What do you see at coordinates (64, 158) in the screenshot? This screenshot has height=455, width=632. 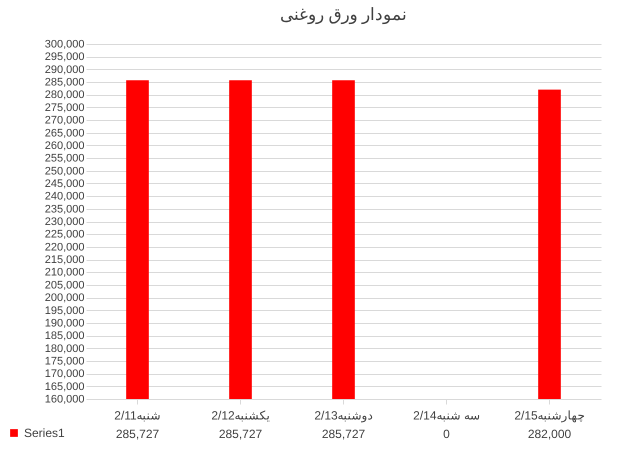 I see `y-tick-label: 255,000` at bounding box center [64, 158].